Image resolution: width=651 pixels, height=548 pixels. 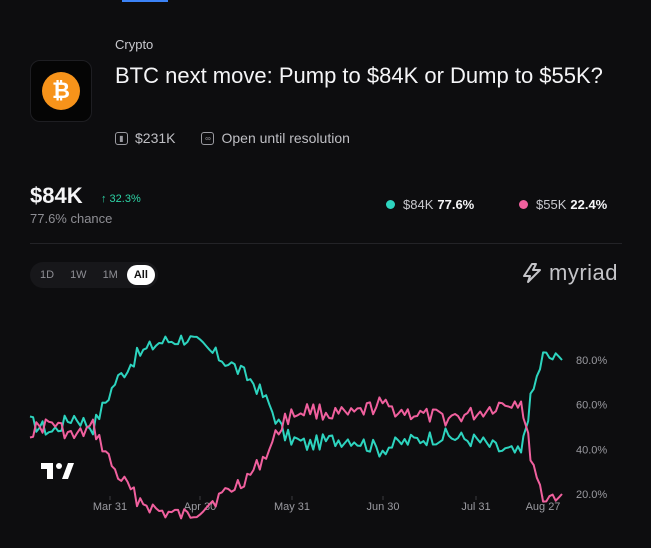 I want to click on y-tick-label: 80.0%, so click(x=591, y=361).